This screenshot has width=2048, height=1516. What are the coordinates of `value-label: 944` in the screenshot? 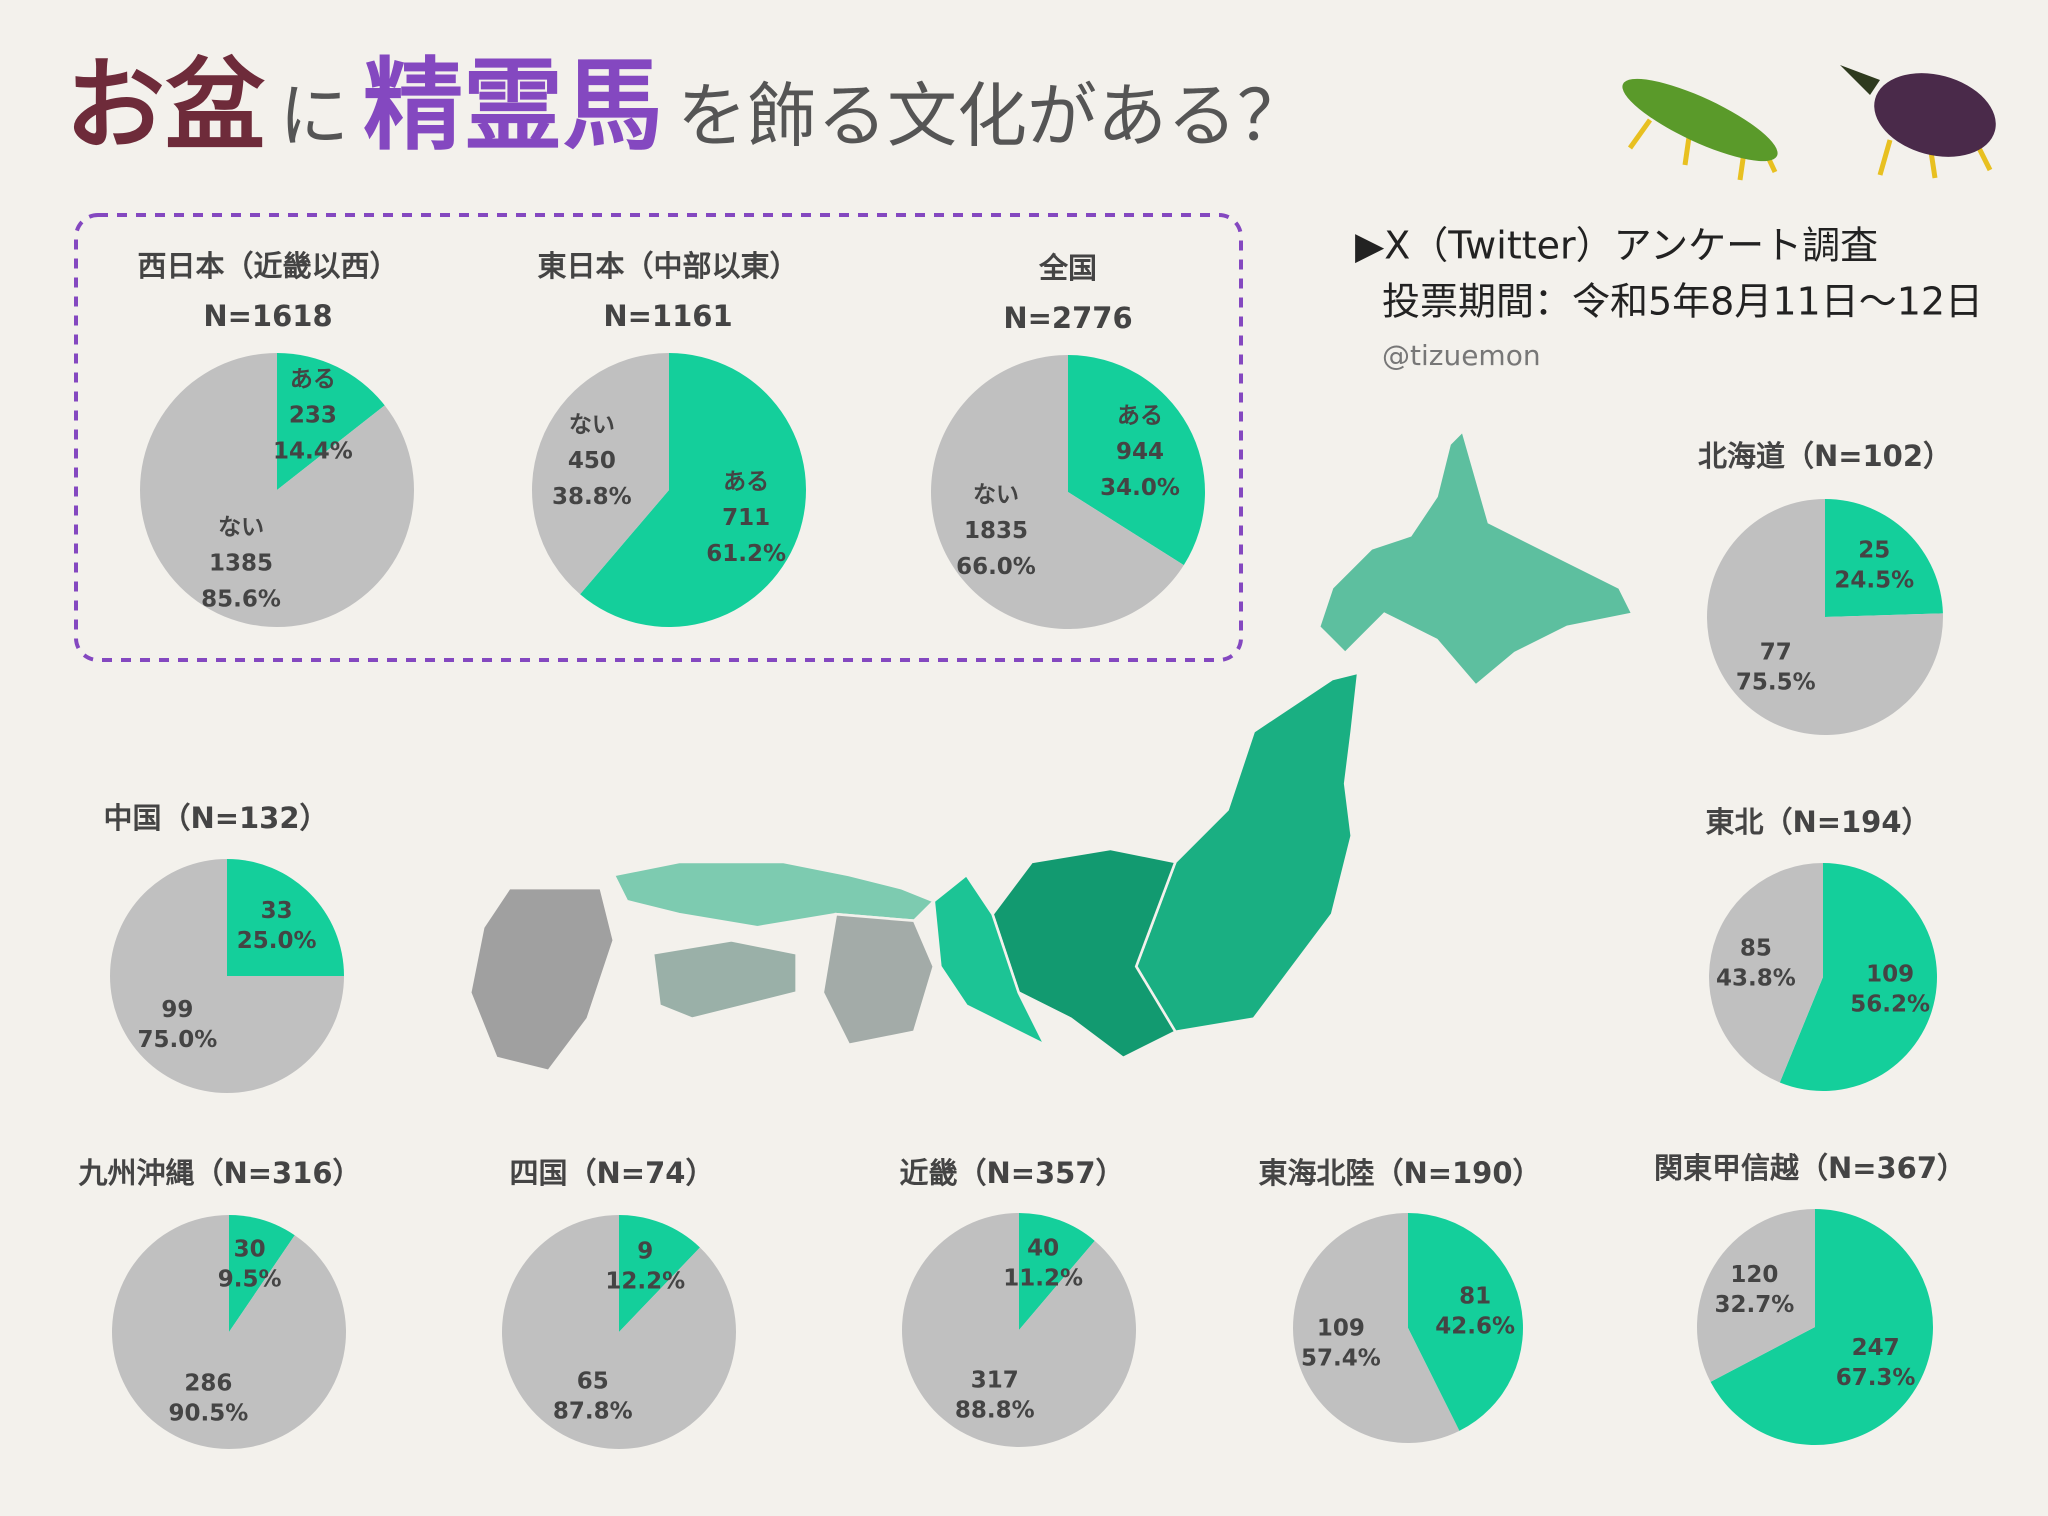 It's located at (1140, 452).